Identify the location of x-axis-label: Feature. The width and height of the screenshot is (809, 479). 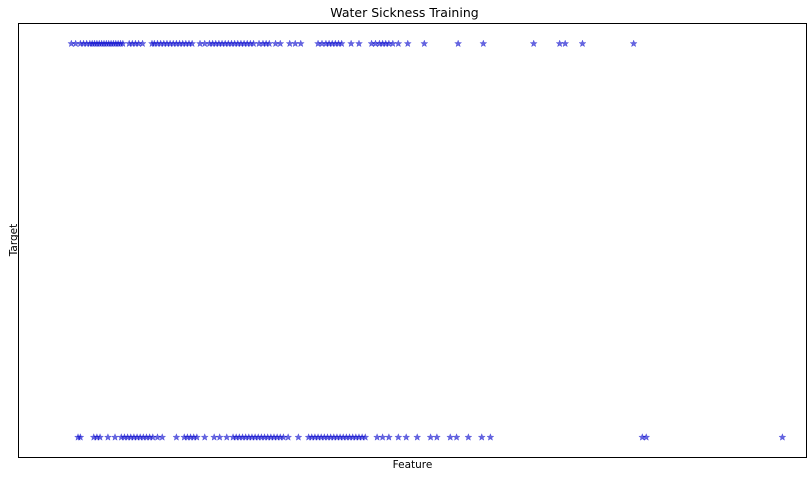
(412, 465).